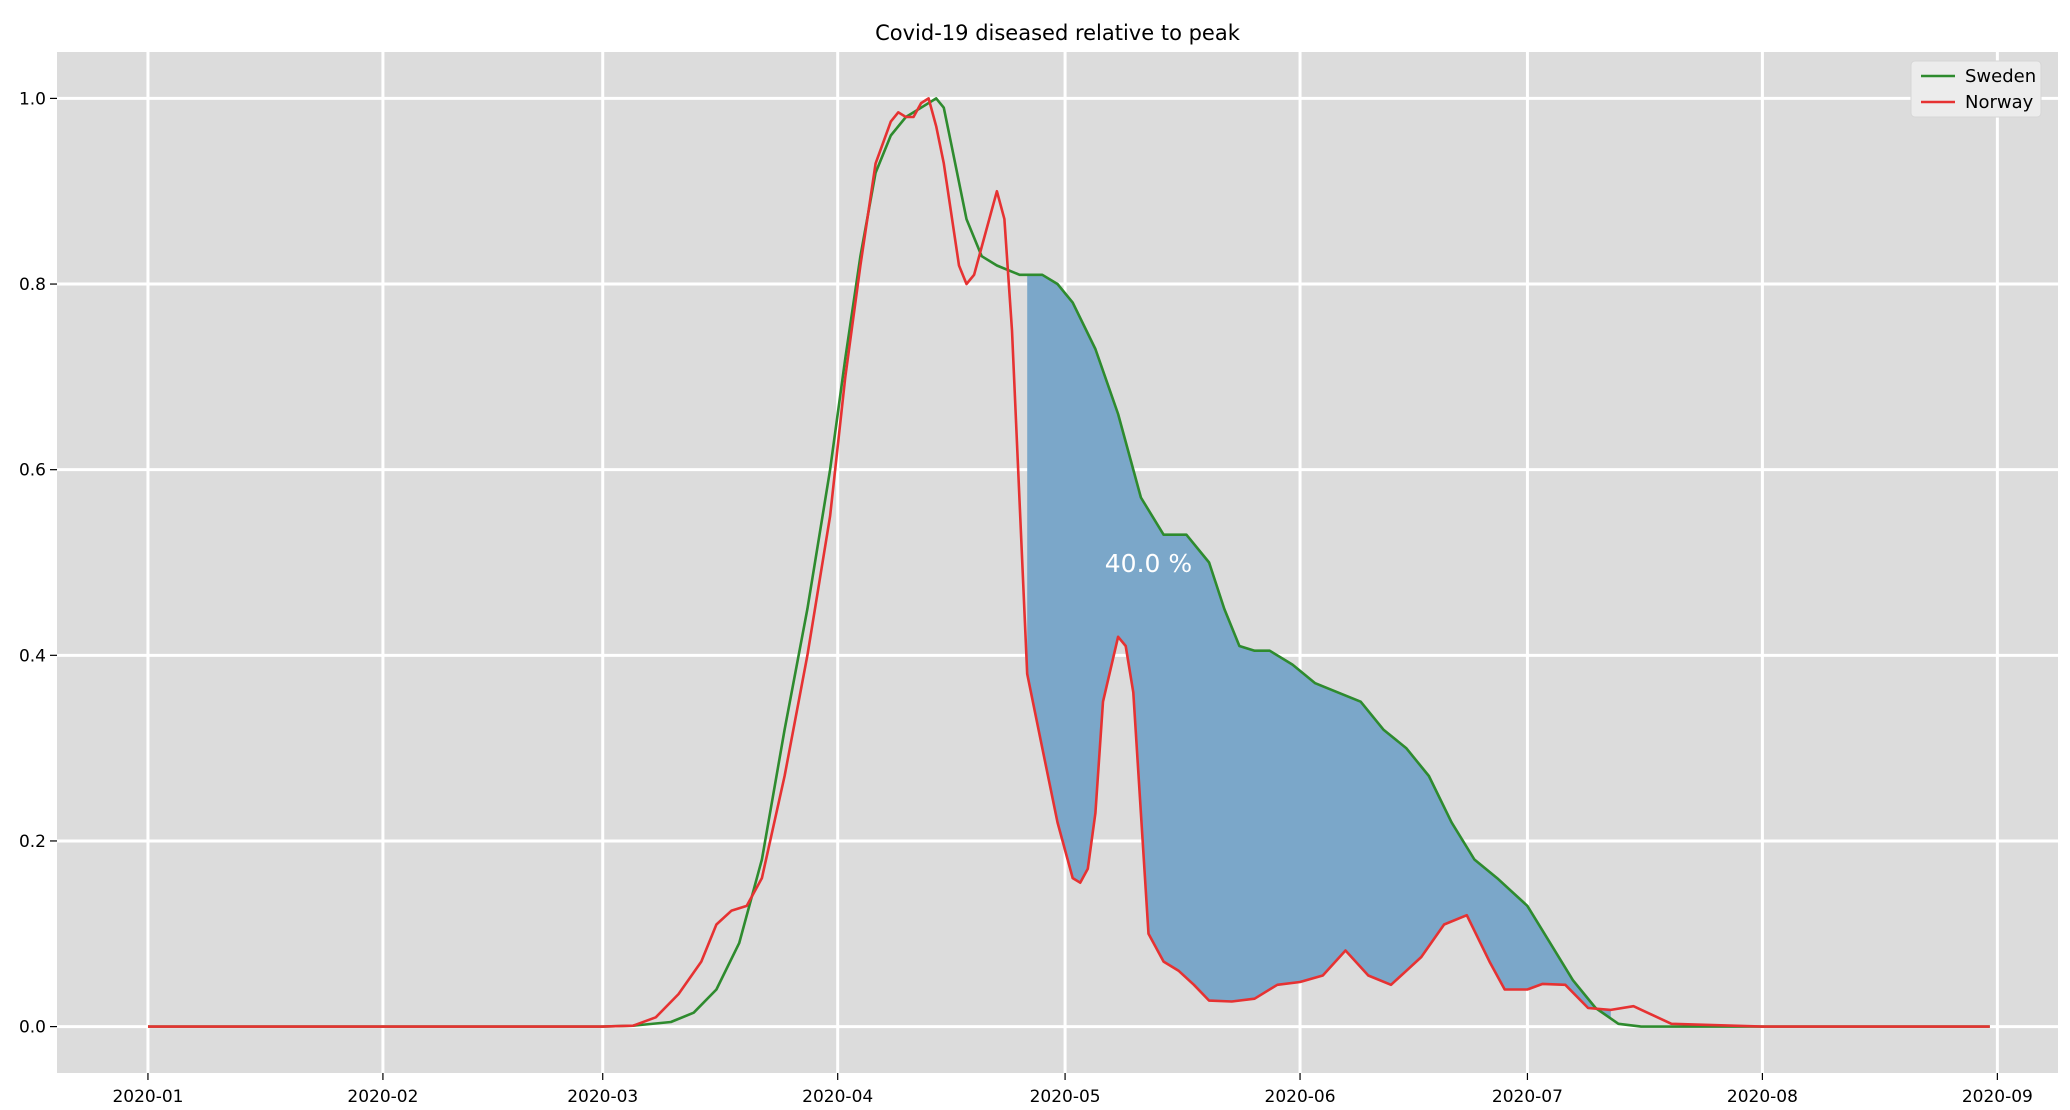 The height and width of the screenshot is (1110, 2070). What do you see at coordinates (32, 471) in the screenshot?
I see `y-tick-label: 0.6` at bounding box center [32, 471].